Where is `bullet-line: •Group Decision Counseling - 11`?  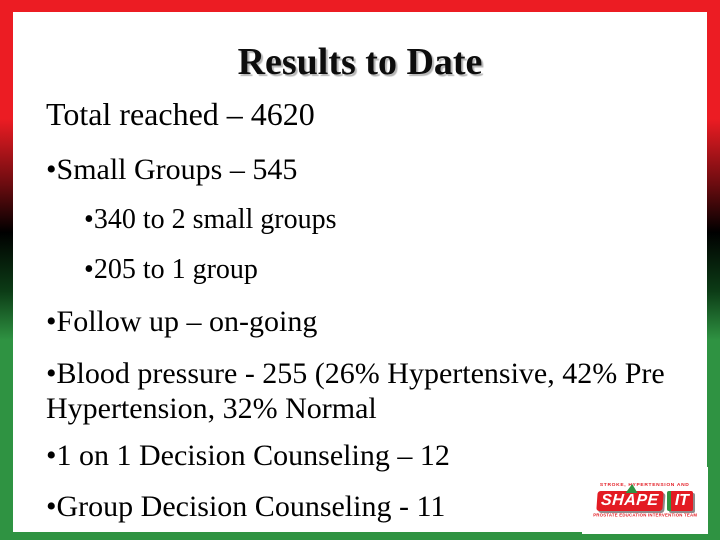 bullet-line: •Group Decision Counseling - 11 is located at coordinates (245, 507).